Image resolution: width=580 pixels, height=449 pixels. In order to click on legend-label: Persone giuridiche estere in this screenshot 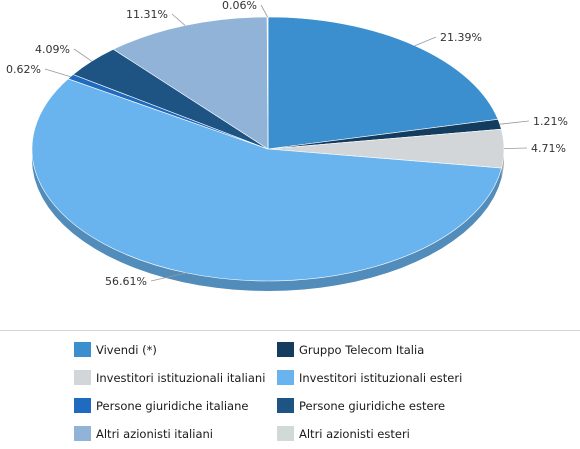, I will do `click(372, 405)`.